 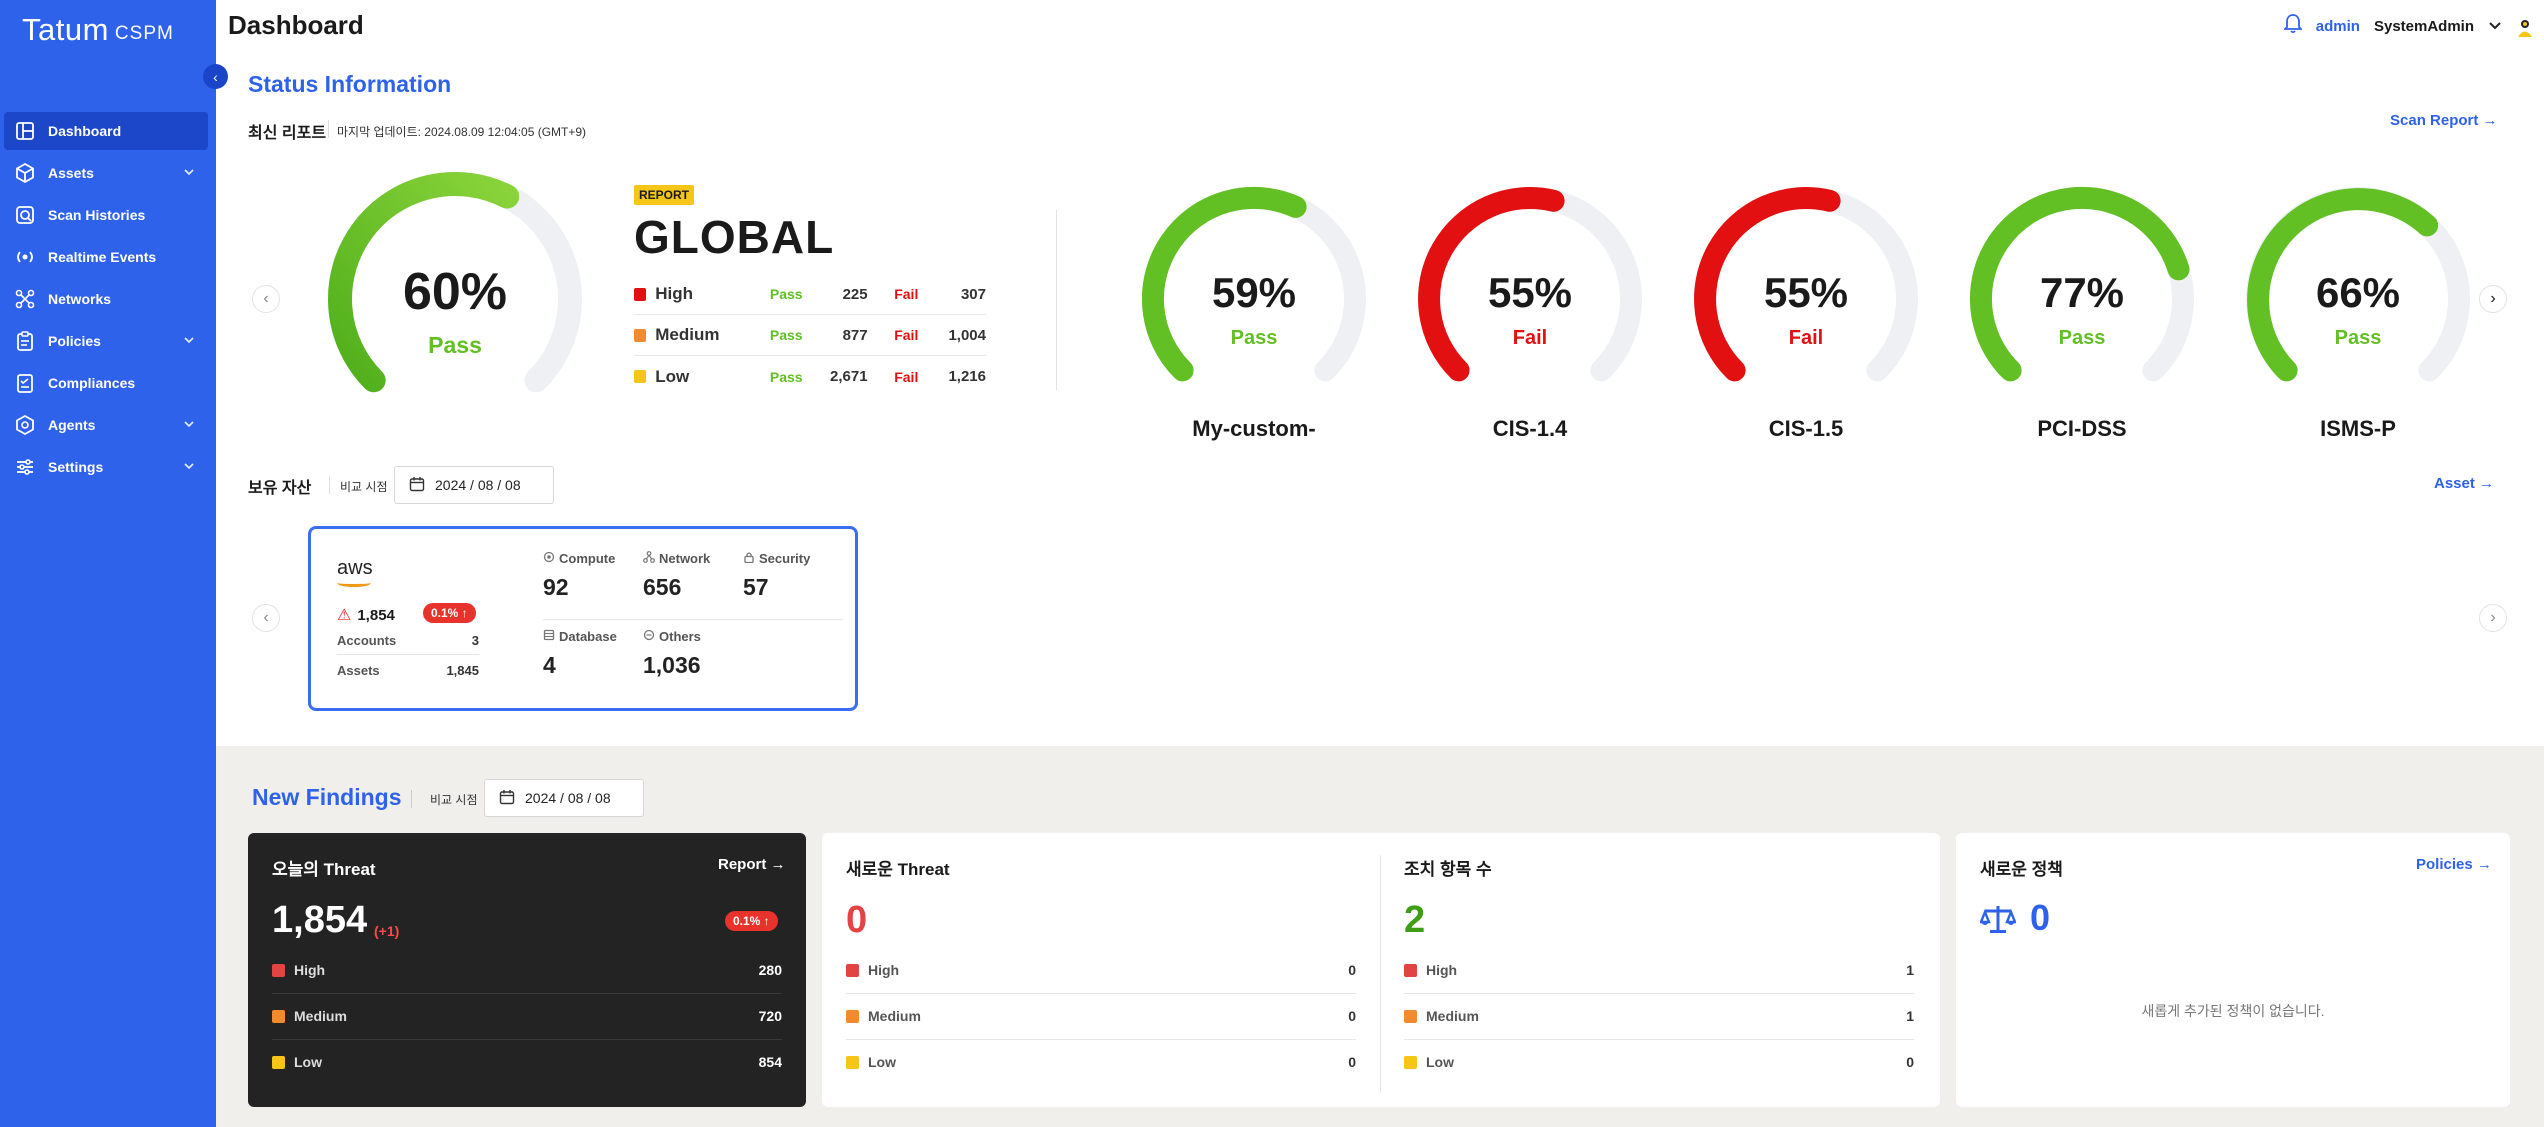 I want to click on metric-value: 92, so click(x=556, y=587).